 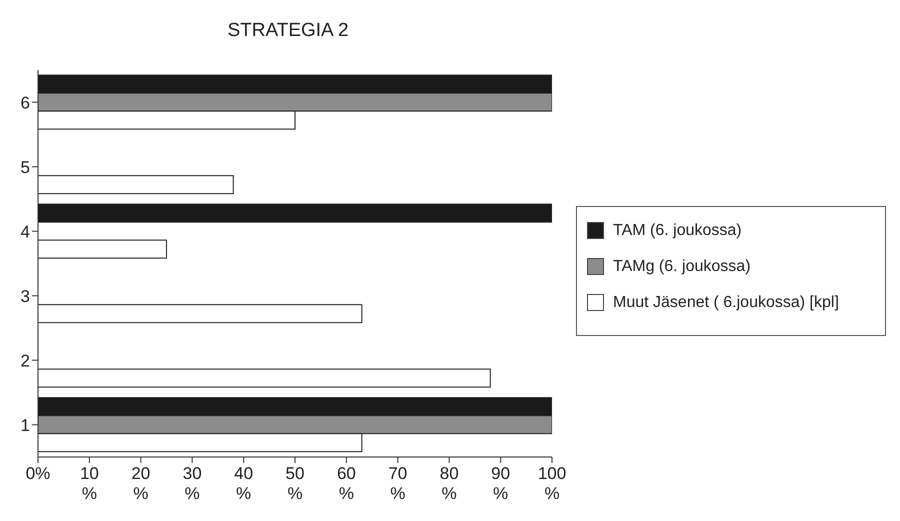 What do you see at coordinates (500, 483) in the screenshot?
I see `x-tick-label: 90 %` at bounding box center [500, 483].